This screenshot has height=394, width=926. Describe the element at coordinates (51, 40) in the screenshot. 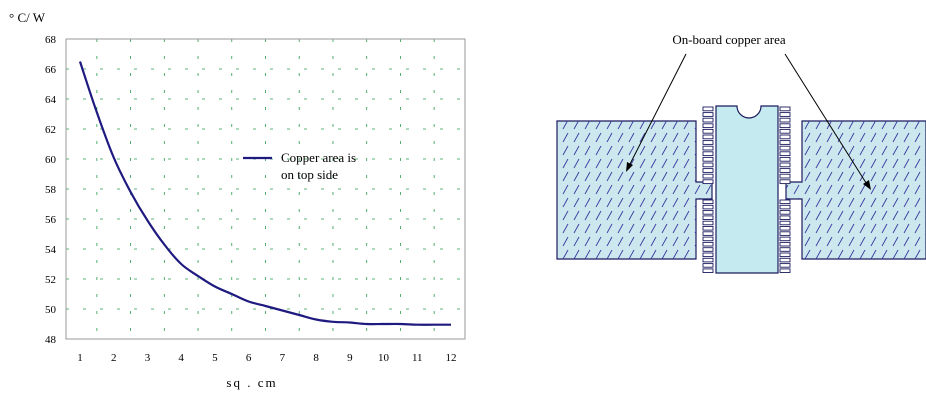

I see `y-tick-label: 68` at that location.